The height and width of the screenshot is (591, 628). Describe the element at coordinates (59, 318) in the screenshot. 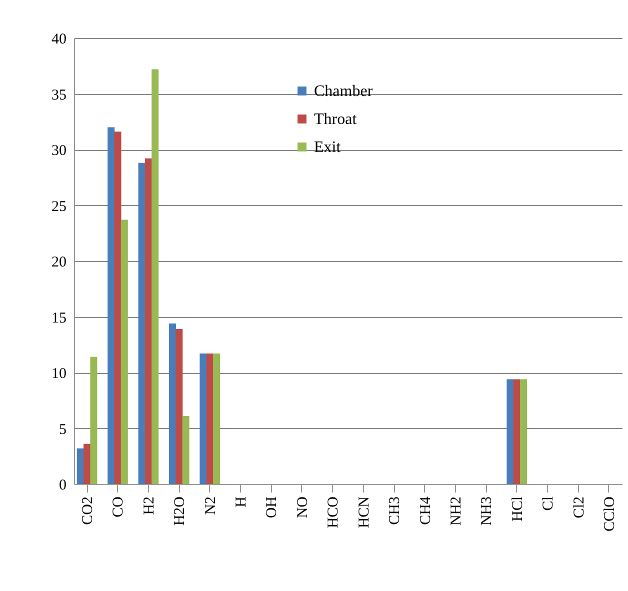

I see `y-tick-label: 15` at that location.